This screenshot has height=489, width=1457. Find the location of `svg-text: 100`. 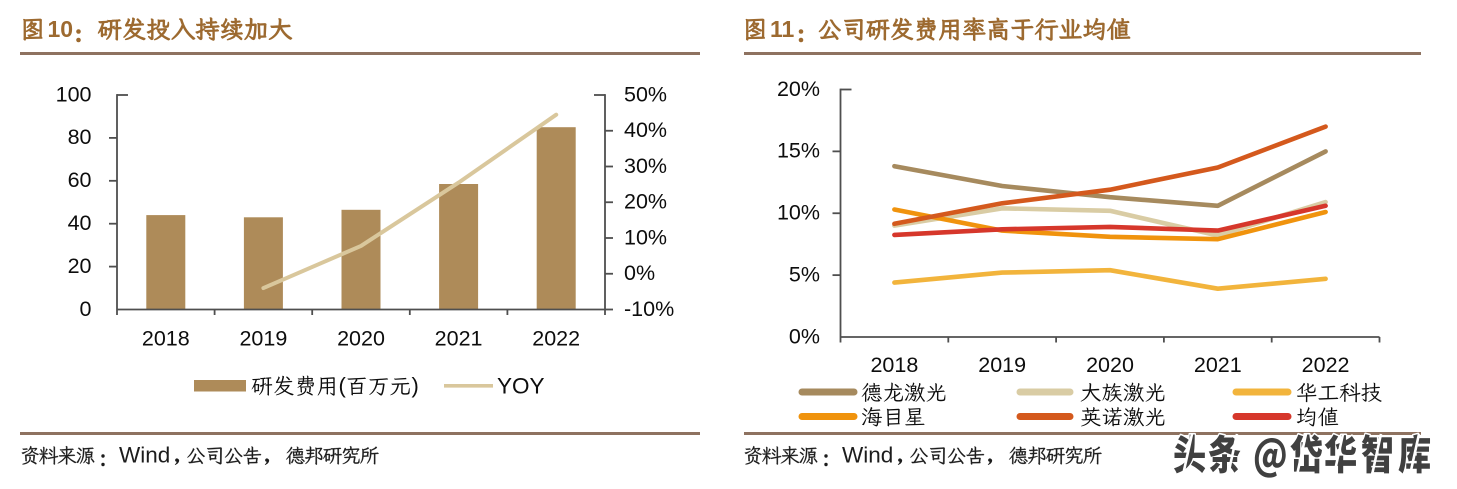

svg-text: 100 is located at coordinates (74, 94).